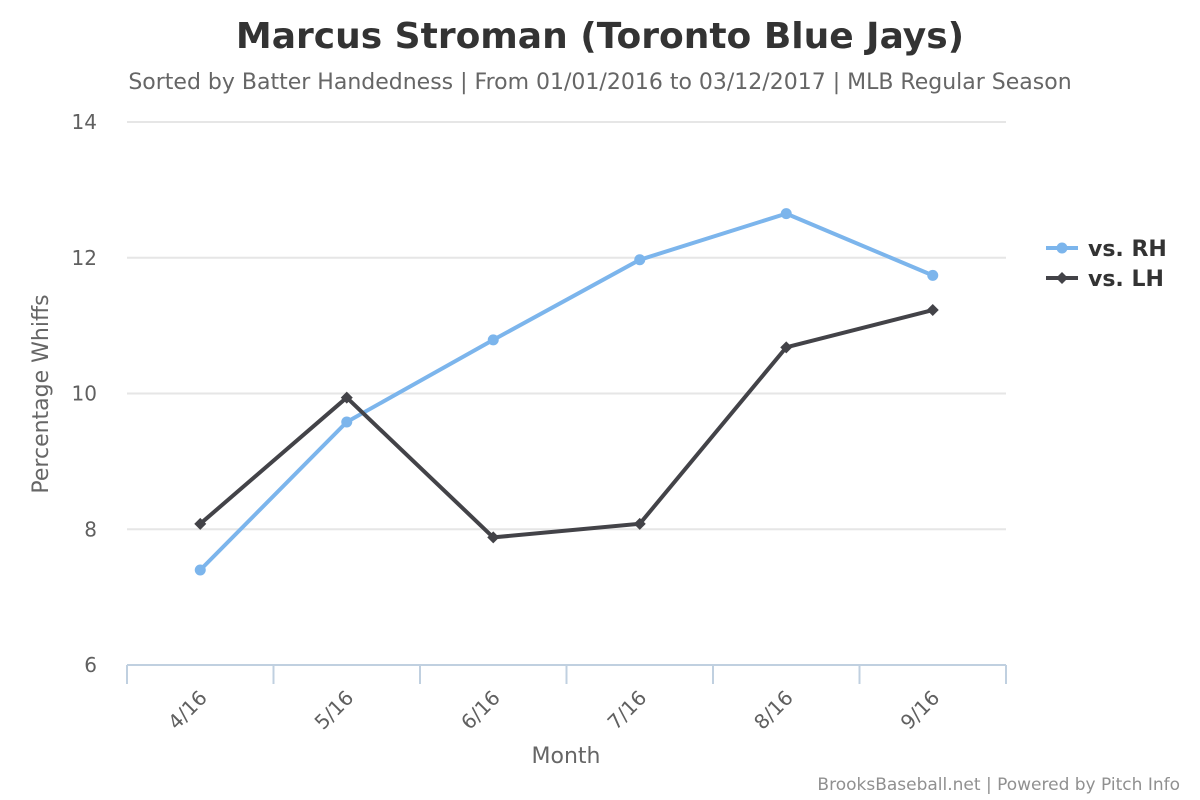 This screenshot has width=1200, height=800. Describe the element at coordinates (566, 674) in the screenshot. I see `x-axis` at that location.